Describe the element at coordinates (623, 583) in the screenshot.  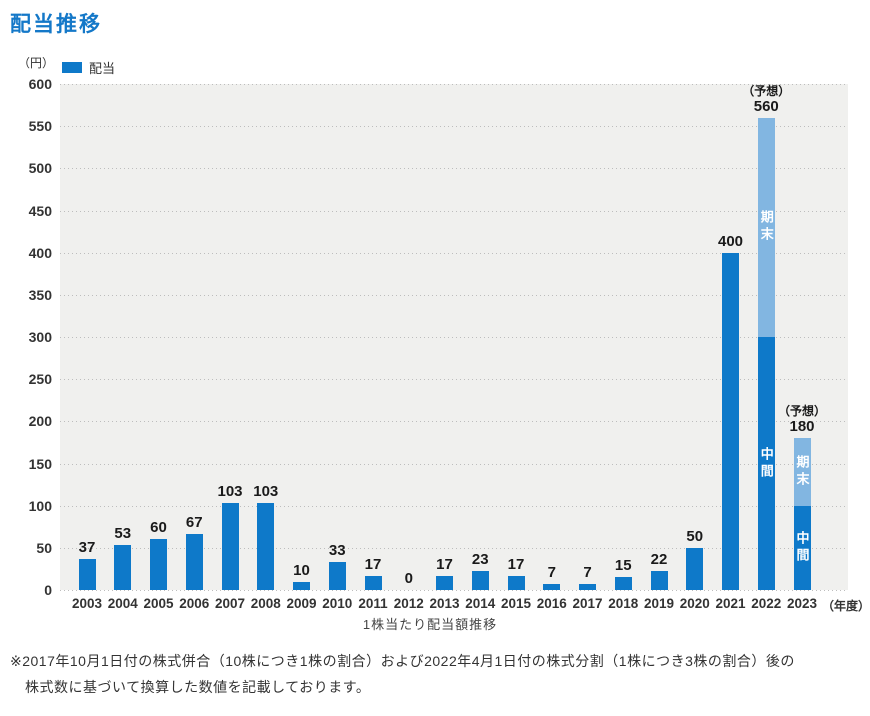
I see `bar-2018` at that location.